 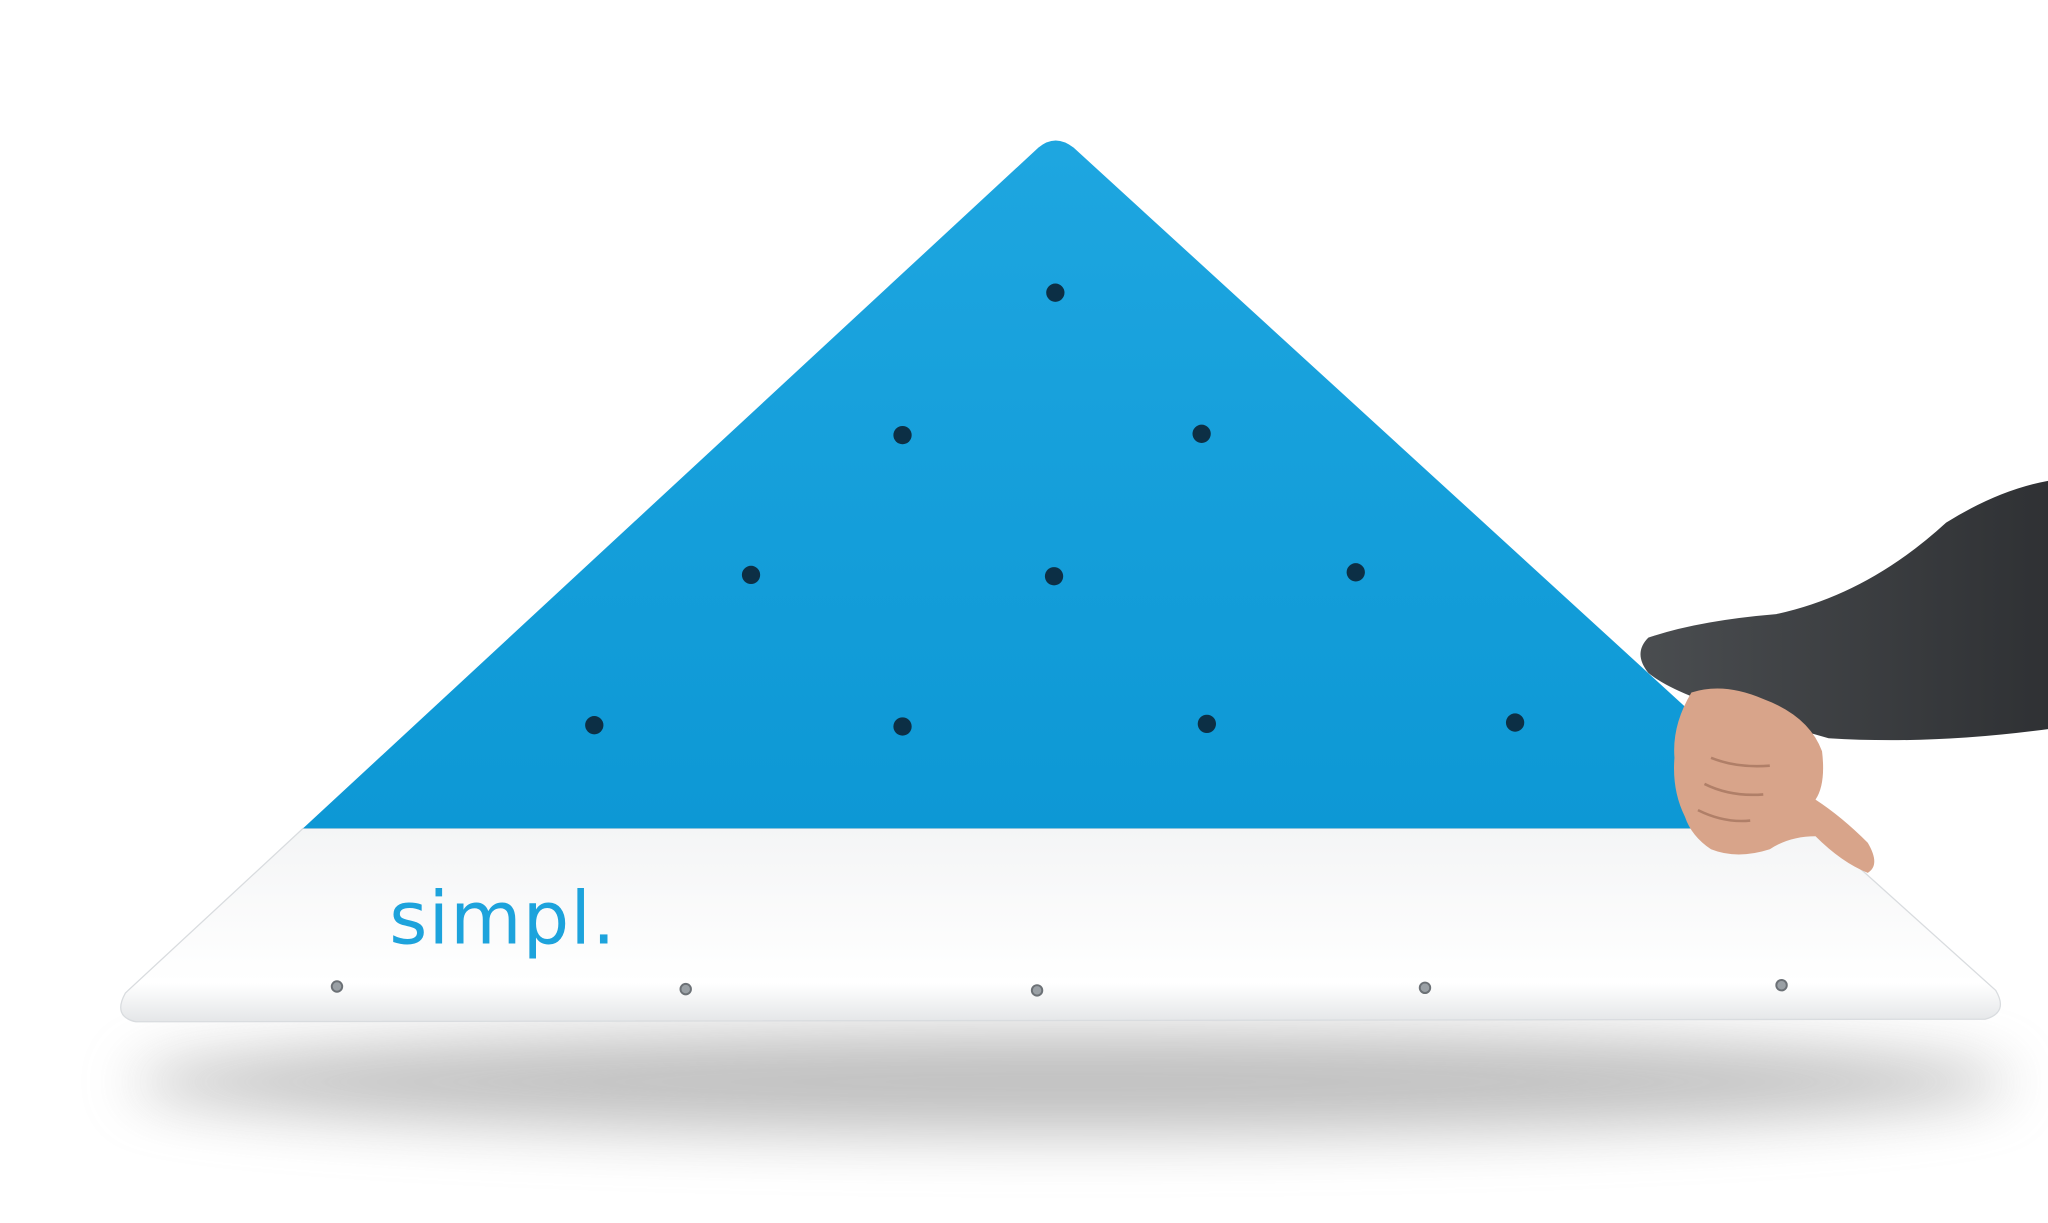 What do you see at coordinates (1059, 987) in the screenshot?
I see `bolts` at bounding box center [1059, 987].